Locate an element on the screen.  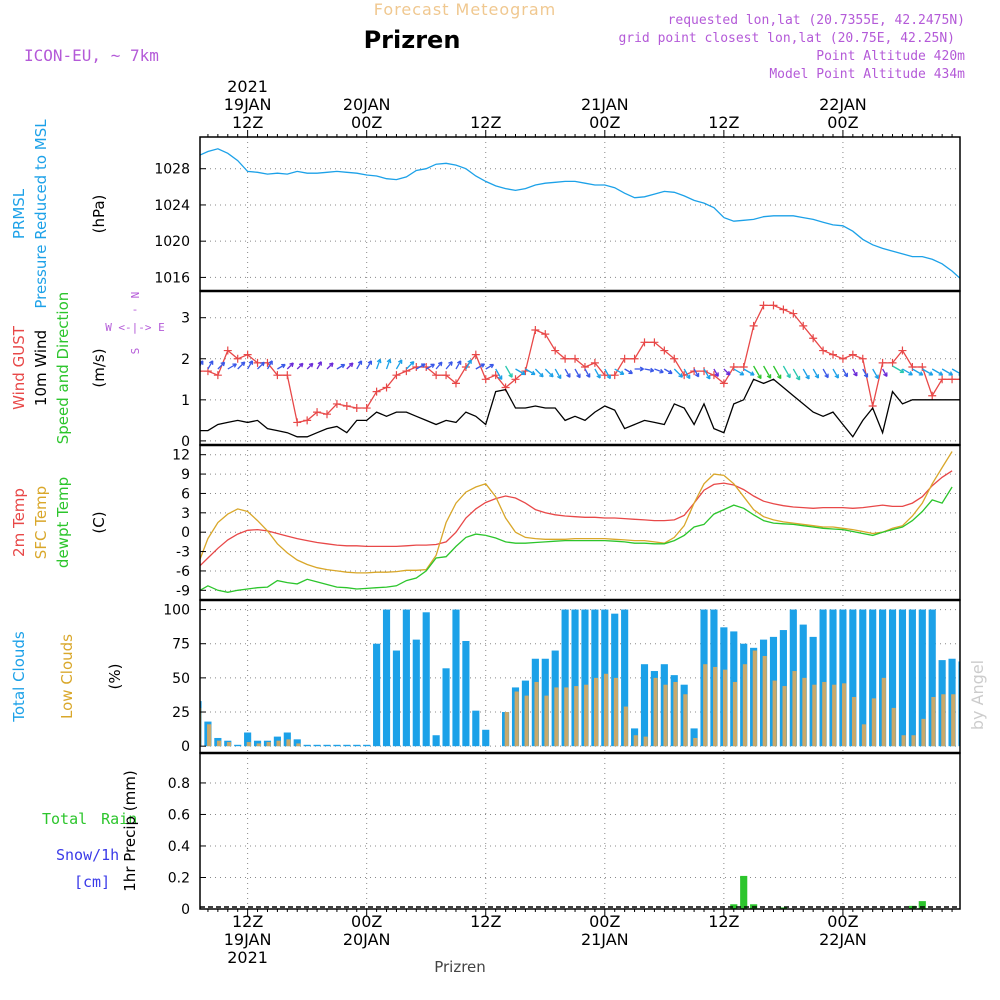
clouds-legend-label: Total Clouds is located at coordinates (19, 677).